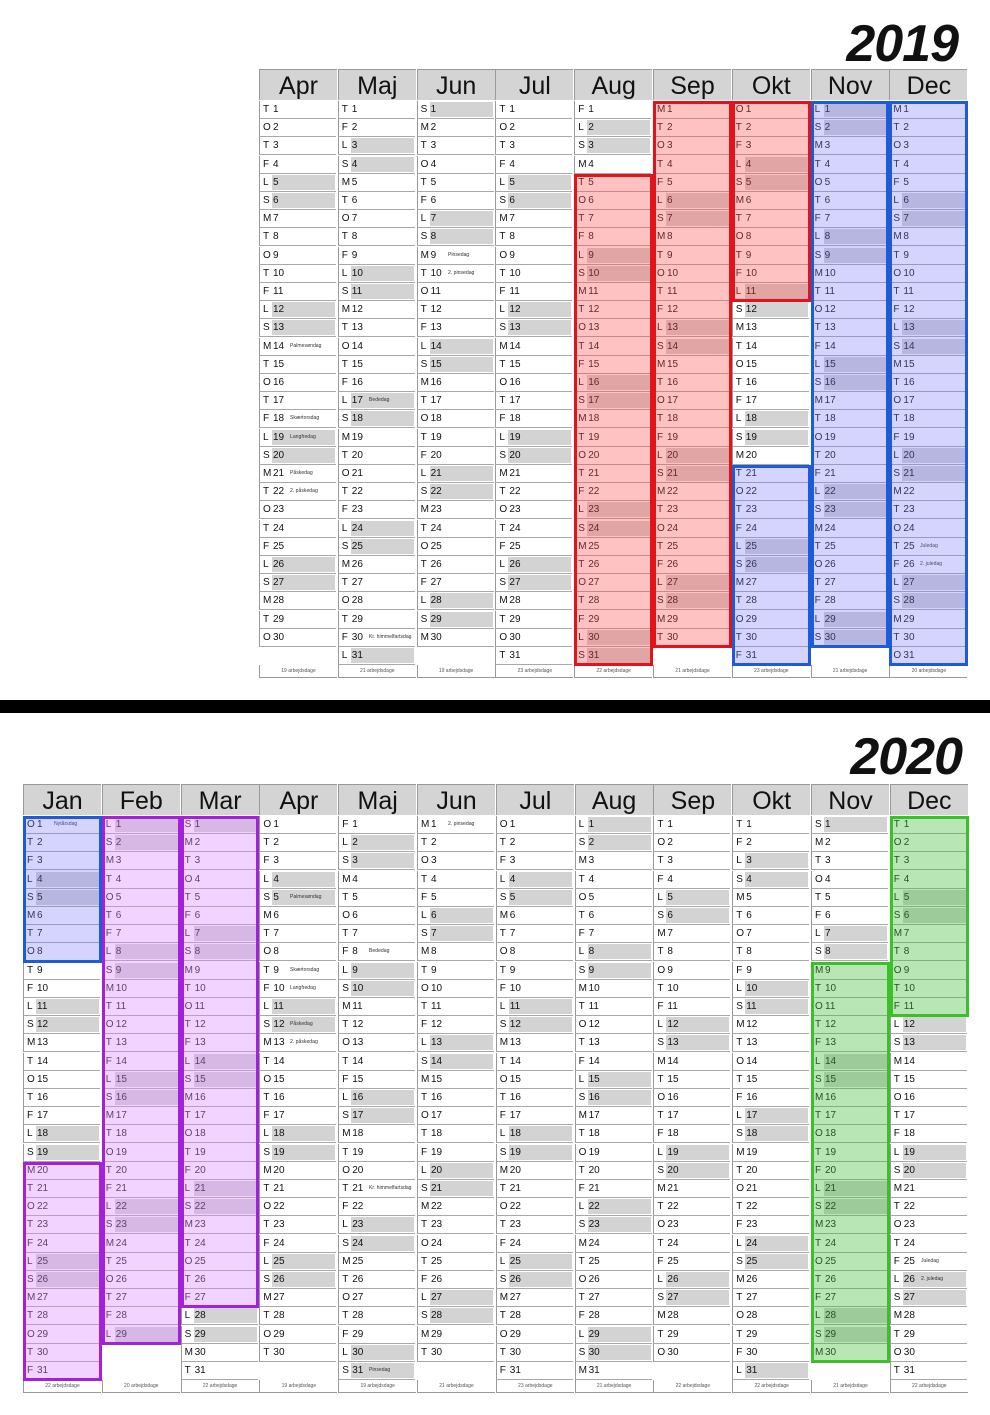 The image size is (990, 1415). I want to click on day-cell: T 26, so click(455, 565).